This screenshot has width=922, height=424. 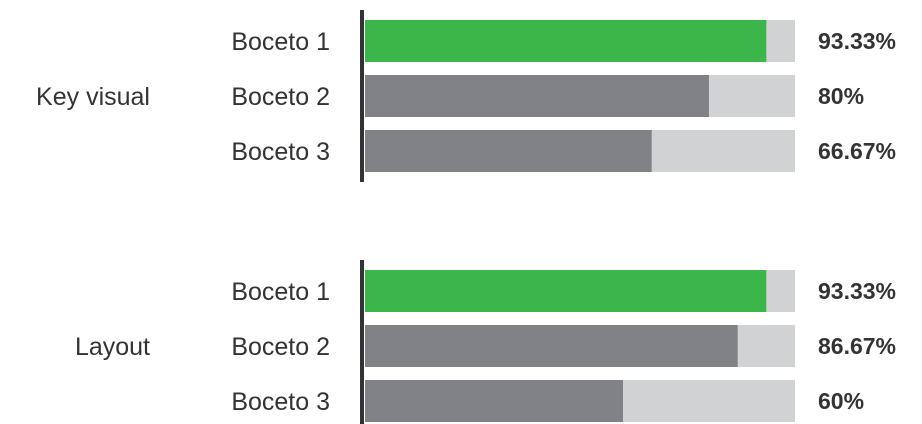 What do you see at coordinates (362, 342) in the screenshot?
I see `axis-line-layout` at bounding box center [362, 342].